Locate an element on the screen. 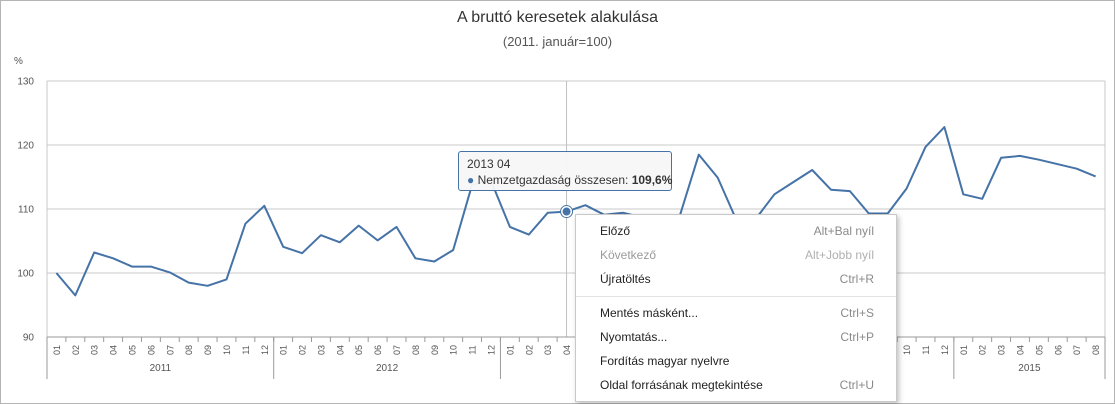  context-menu-shortcut: Alt+Jobb nyíl is located at coordinates (839, 255).